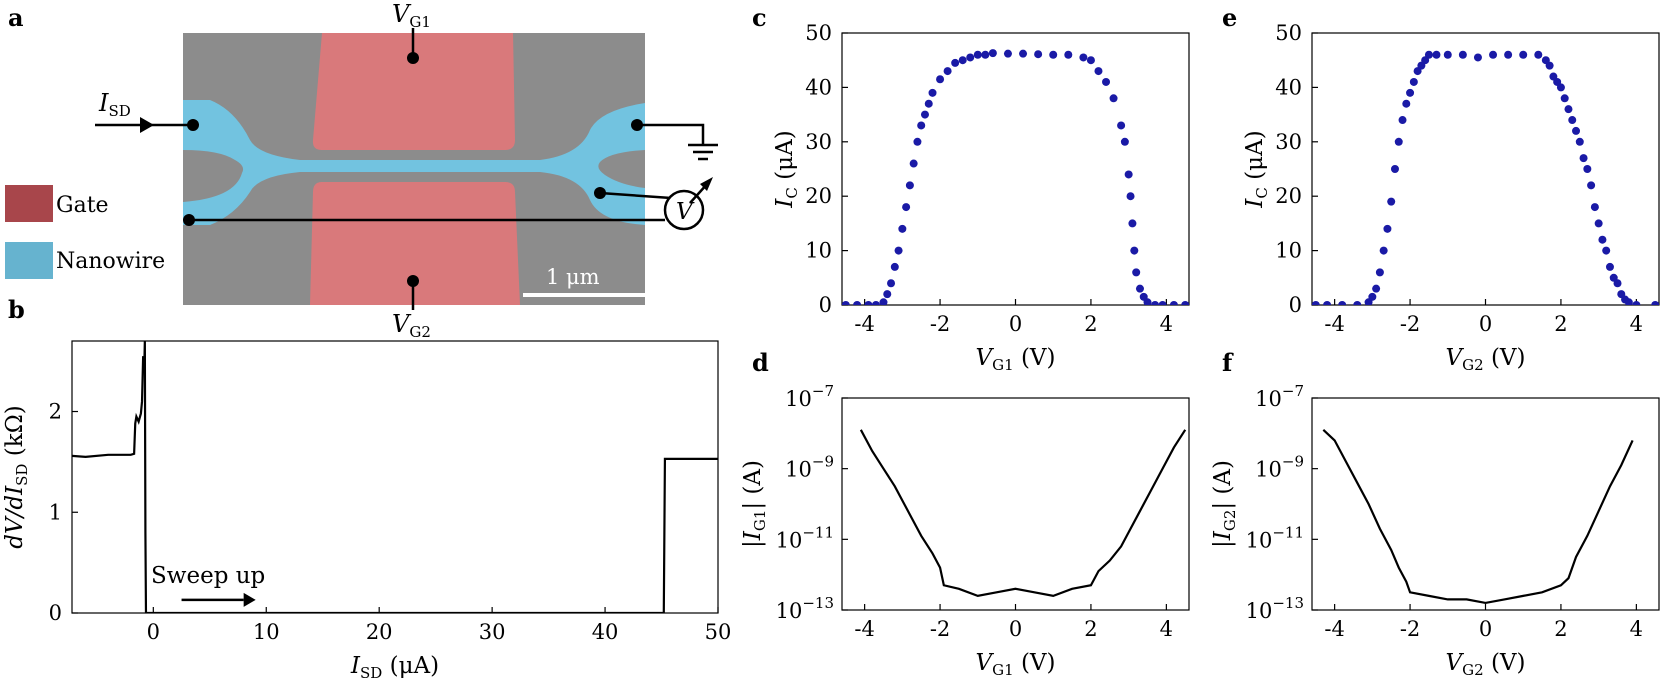 Image resolution: width=1661 pixels, height=688 pixels. I want to click on y-axis-label: IC (μA), so click(1256, 169).